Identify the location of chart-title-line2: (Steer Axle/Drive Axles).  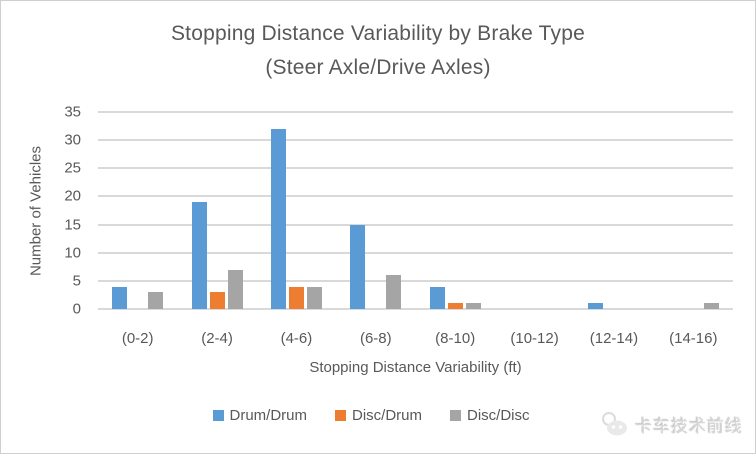
(378, 67).